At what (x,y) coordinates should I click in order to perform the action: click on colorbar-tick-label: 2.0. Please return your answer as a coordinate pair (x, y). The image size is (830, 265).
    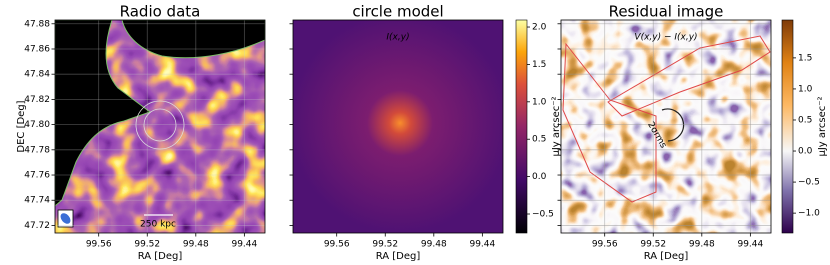
    Looking at the image, I should click on (539, 28).